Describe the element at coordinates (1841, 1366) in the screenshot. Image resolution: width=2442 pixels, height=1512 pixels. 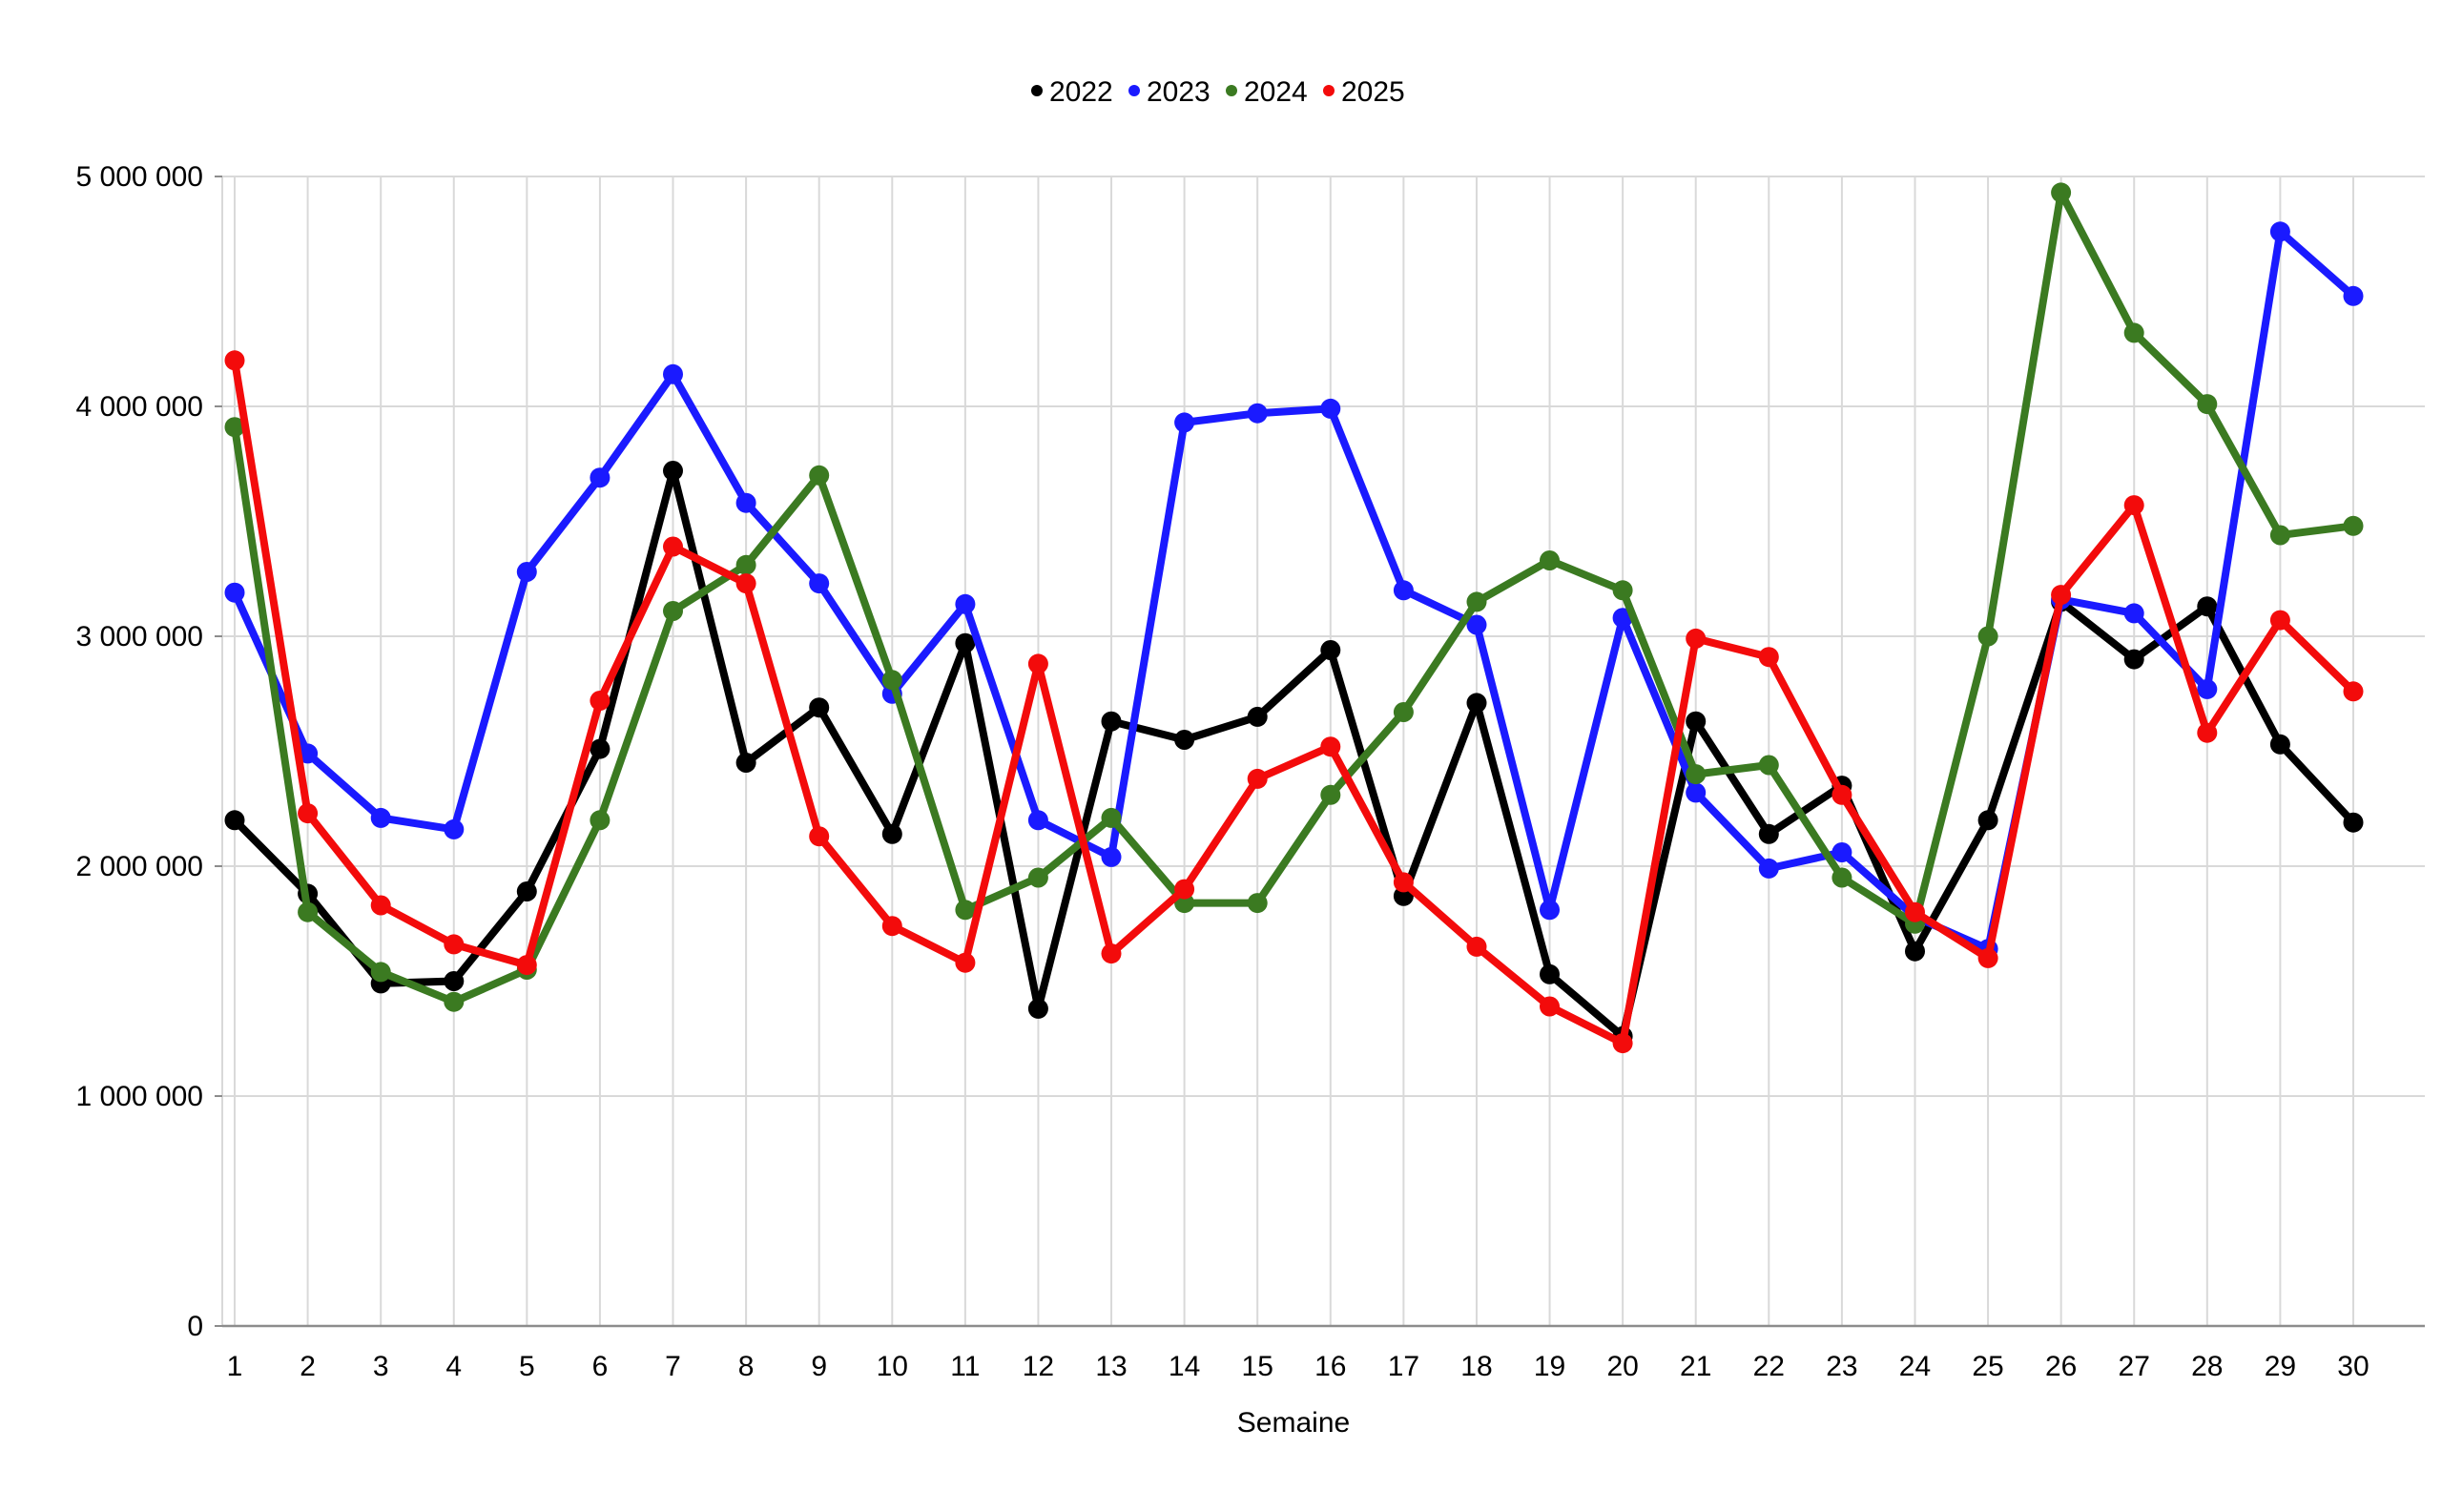
I see `x-tick-label-week-23: 23` at that location.